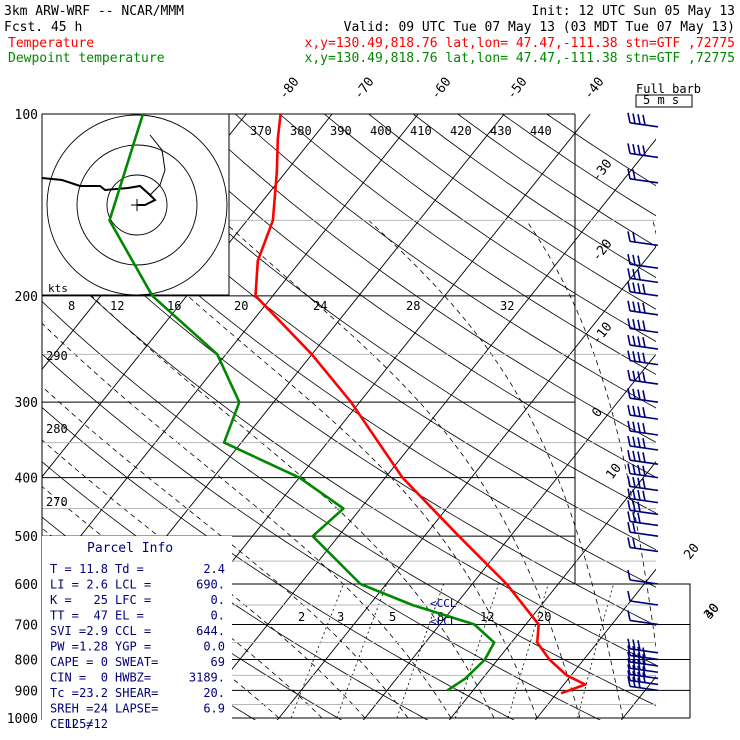 This screenshot has width=740, height=740. I want to click on mixing-ratio-label: 8, so click(440, 617).